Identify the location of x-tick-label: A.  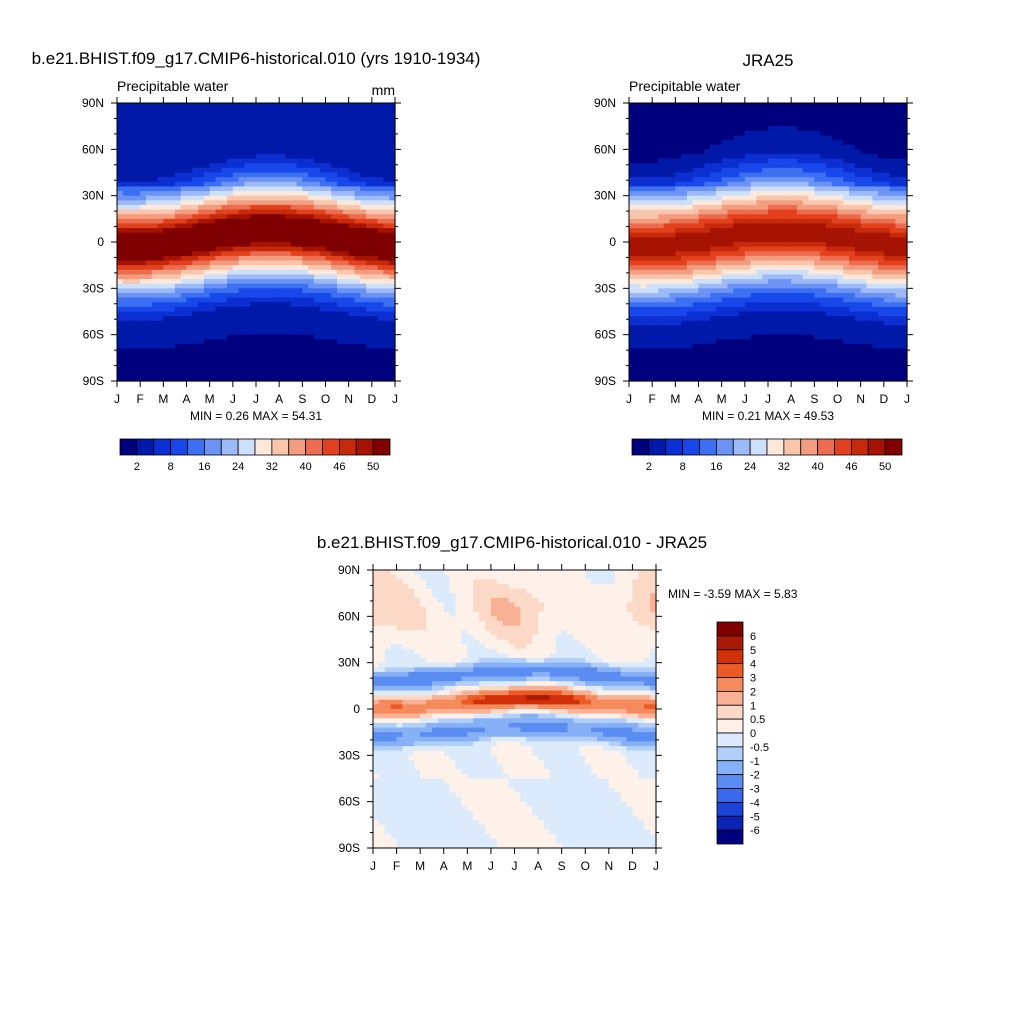
(279, 399).